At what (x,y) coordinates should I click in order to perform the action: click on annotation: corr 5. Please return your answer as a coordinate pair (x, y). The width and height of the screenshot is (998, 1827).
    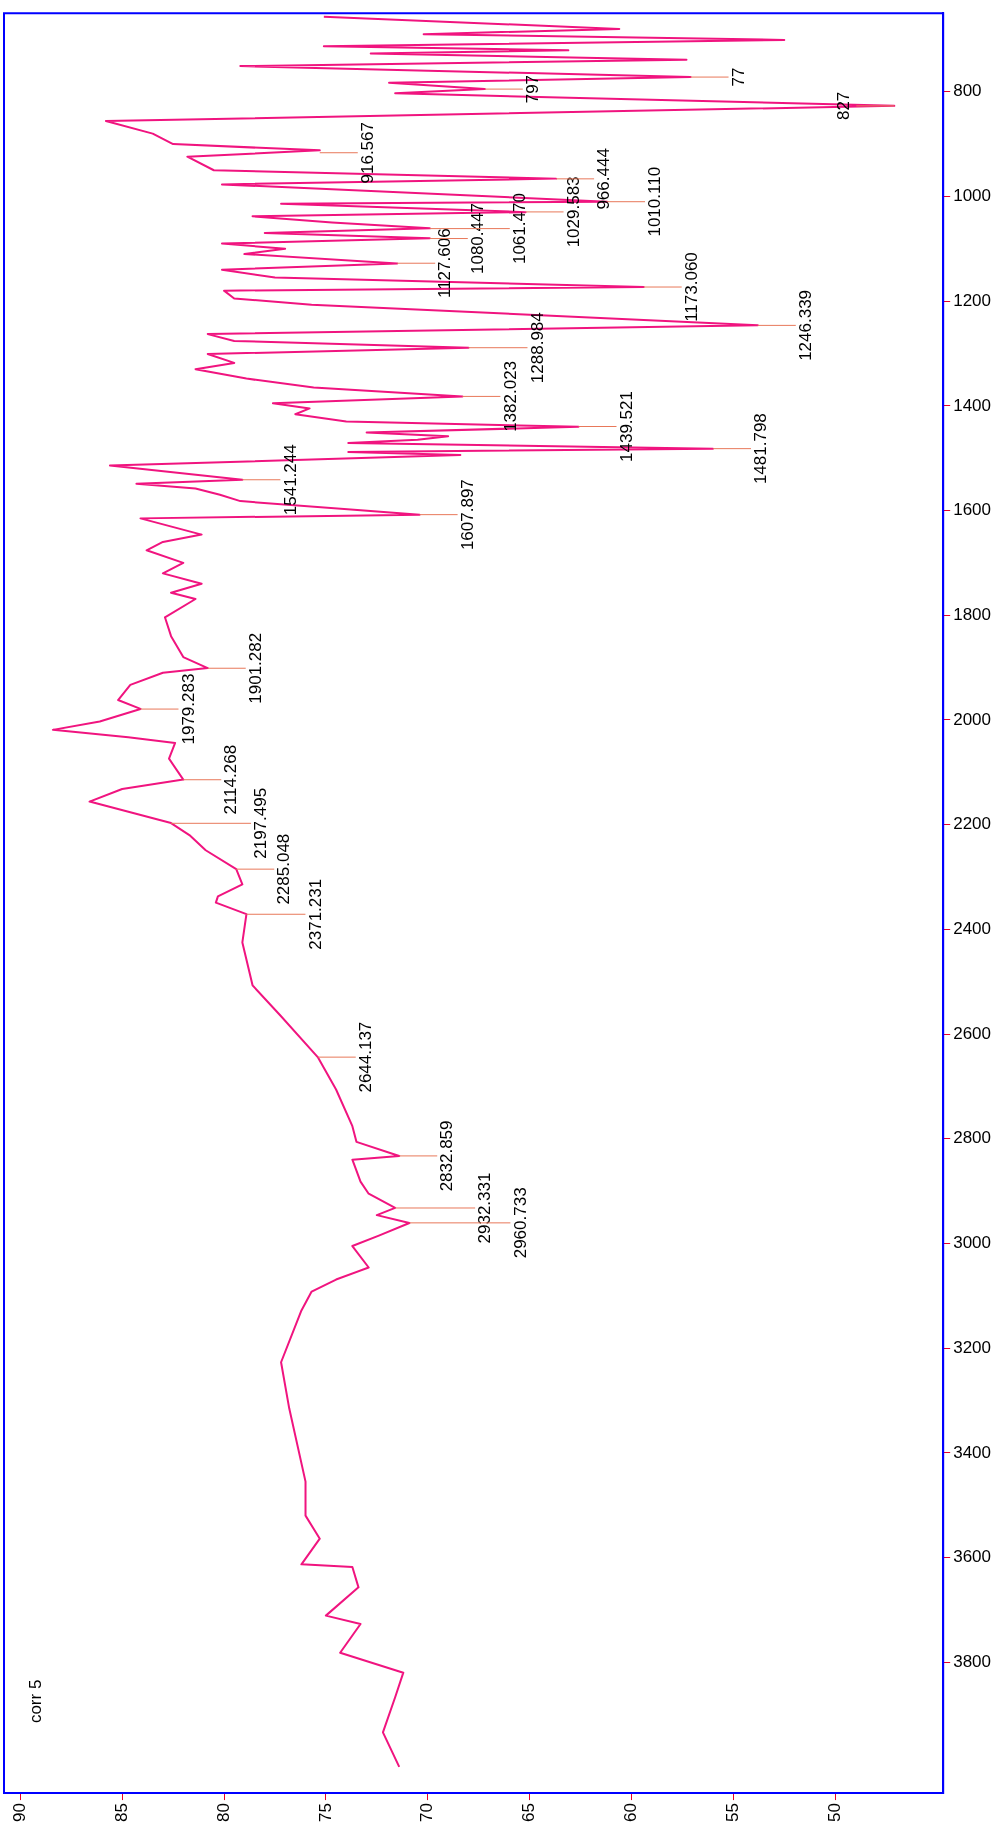
    Looking at the image, I should click on (36, 1701).